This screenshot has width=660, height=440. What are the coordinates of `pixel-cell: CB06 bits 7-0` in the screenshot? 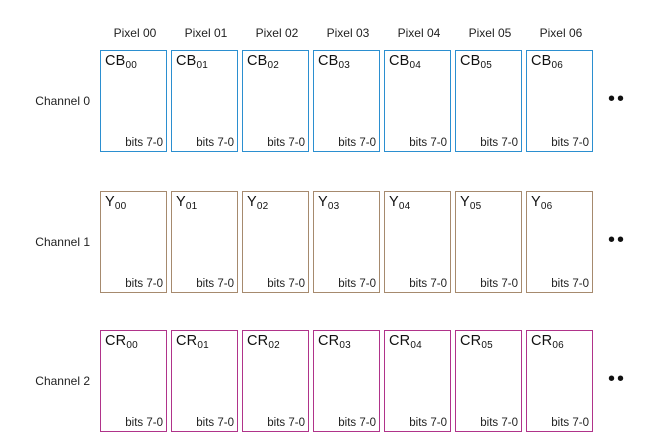 It's located at (559, 101).